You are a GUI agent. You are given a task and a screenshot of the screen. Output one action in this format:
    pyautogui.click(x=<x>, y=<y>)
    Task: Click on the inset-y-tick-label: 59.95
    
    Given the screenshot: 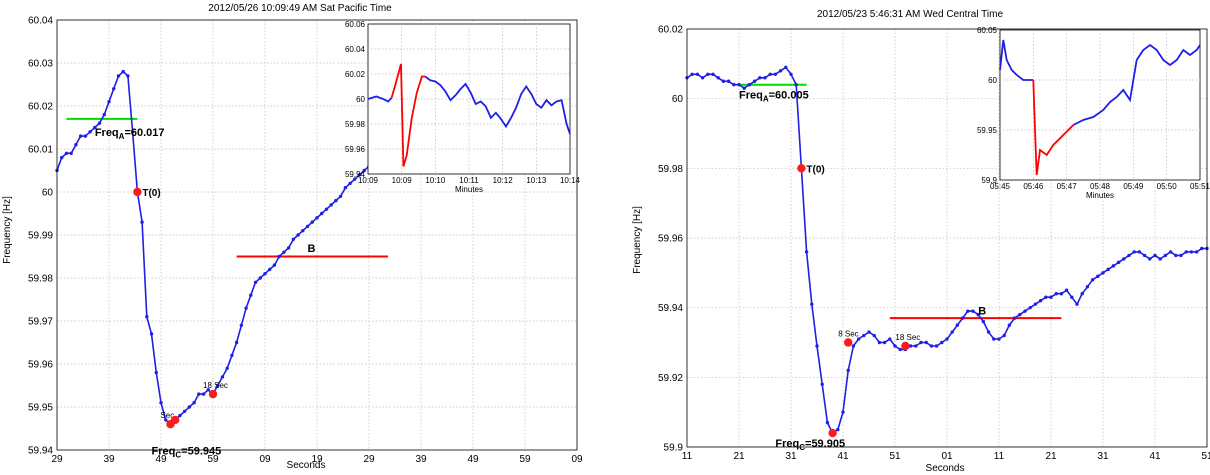 What is the action you would take?
    pyautogui.click(x=987, y=130)
    